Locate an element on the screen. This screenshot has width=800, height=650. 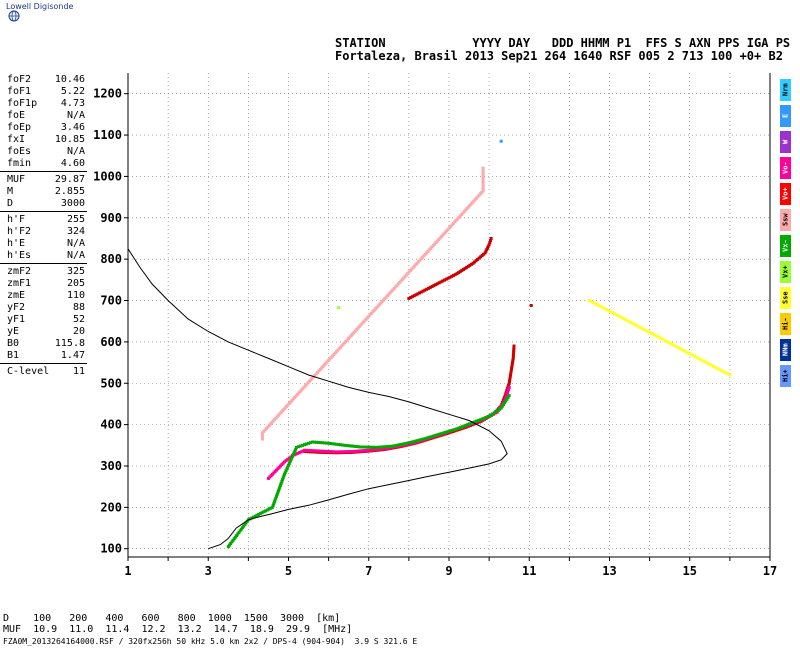
x-tick-label: 5 is located at coordinates (288, 571).